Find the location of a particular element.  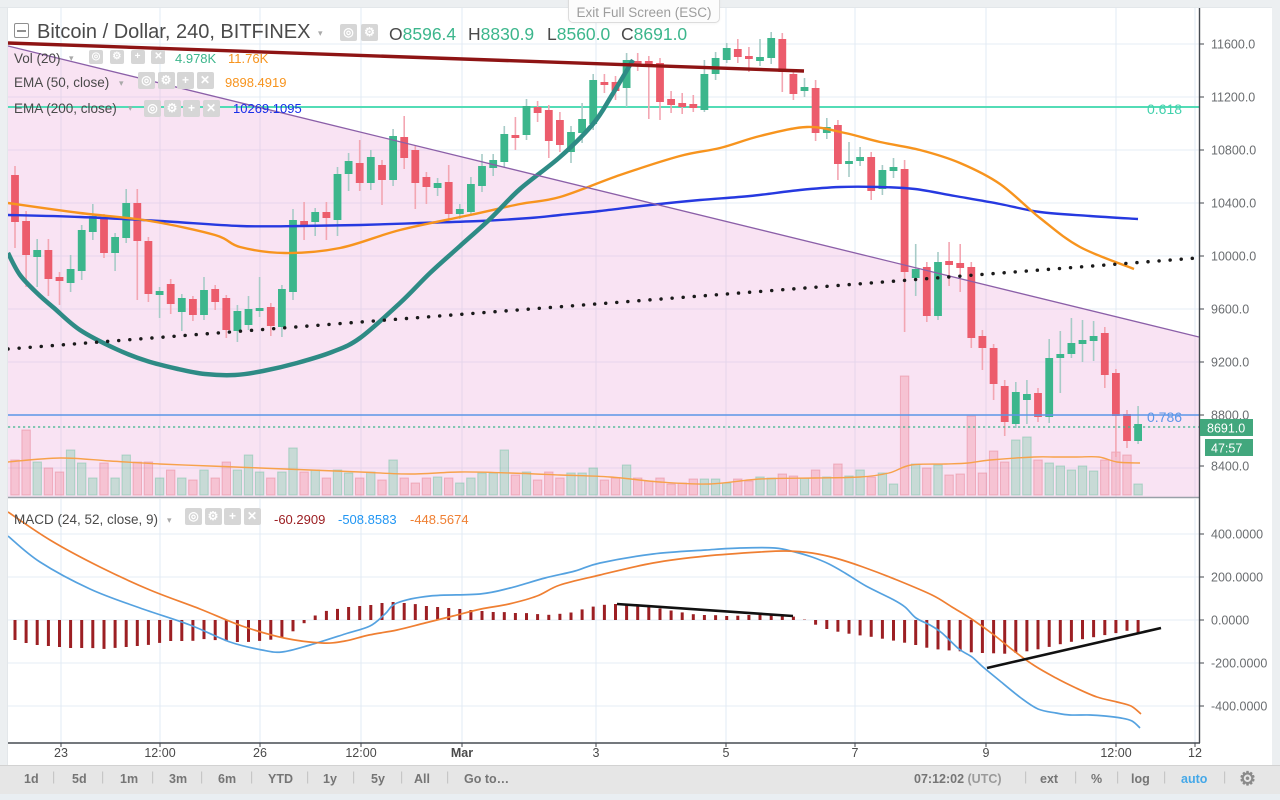

svg-text: 26 is located at coordinates (260, 753).